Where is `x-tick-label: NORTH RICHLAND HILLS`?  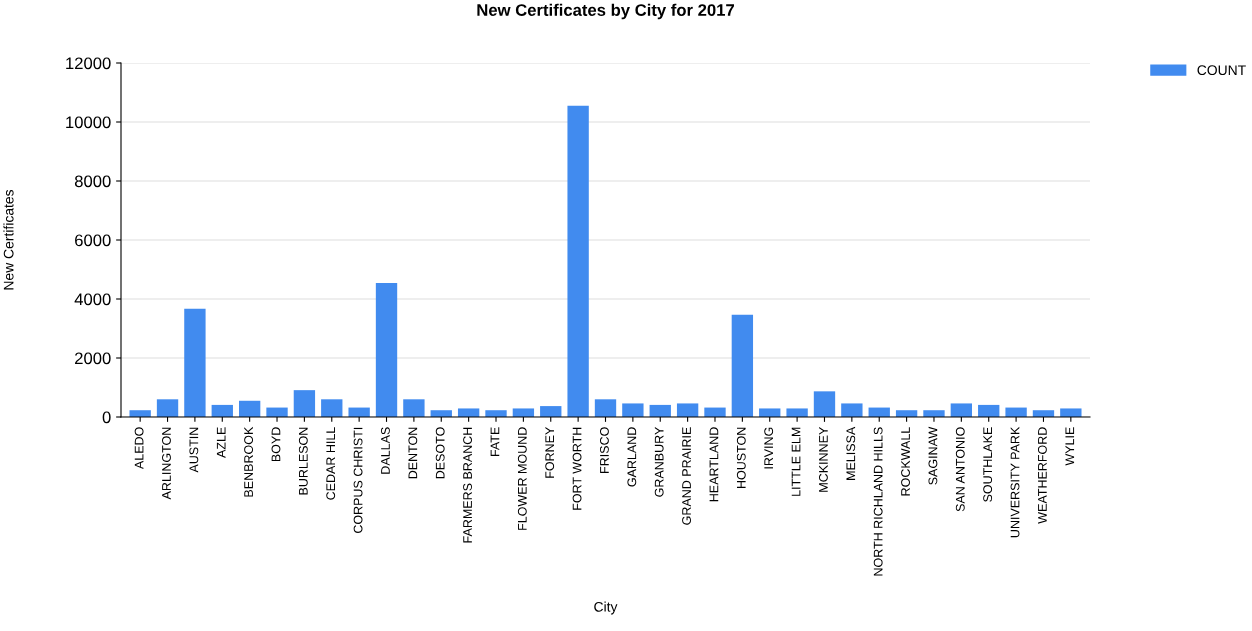 x-tick-label: NORTH RICHLAND HILLS is located at coordinates (878, 501).